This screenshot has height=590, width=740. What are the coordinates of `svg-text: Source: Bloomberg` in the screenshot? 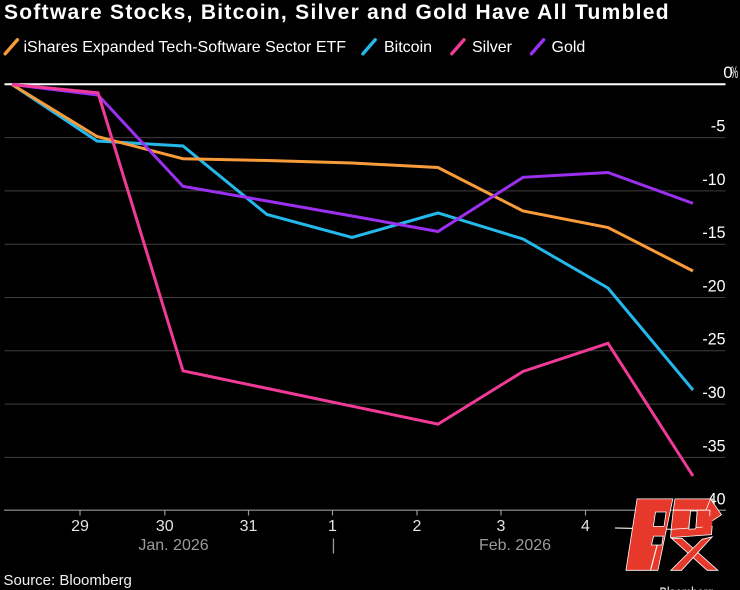 It's located at (68, 580).